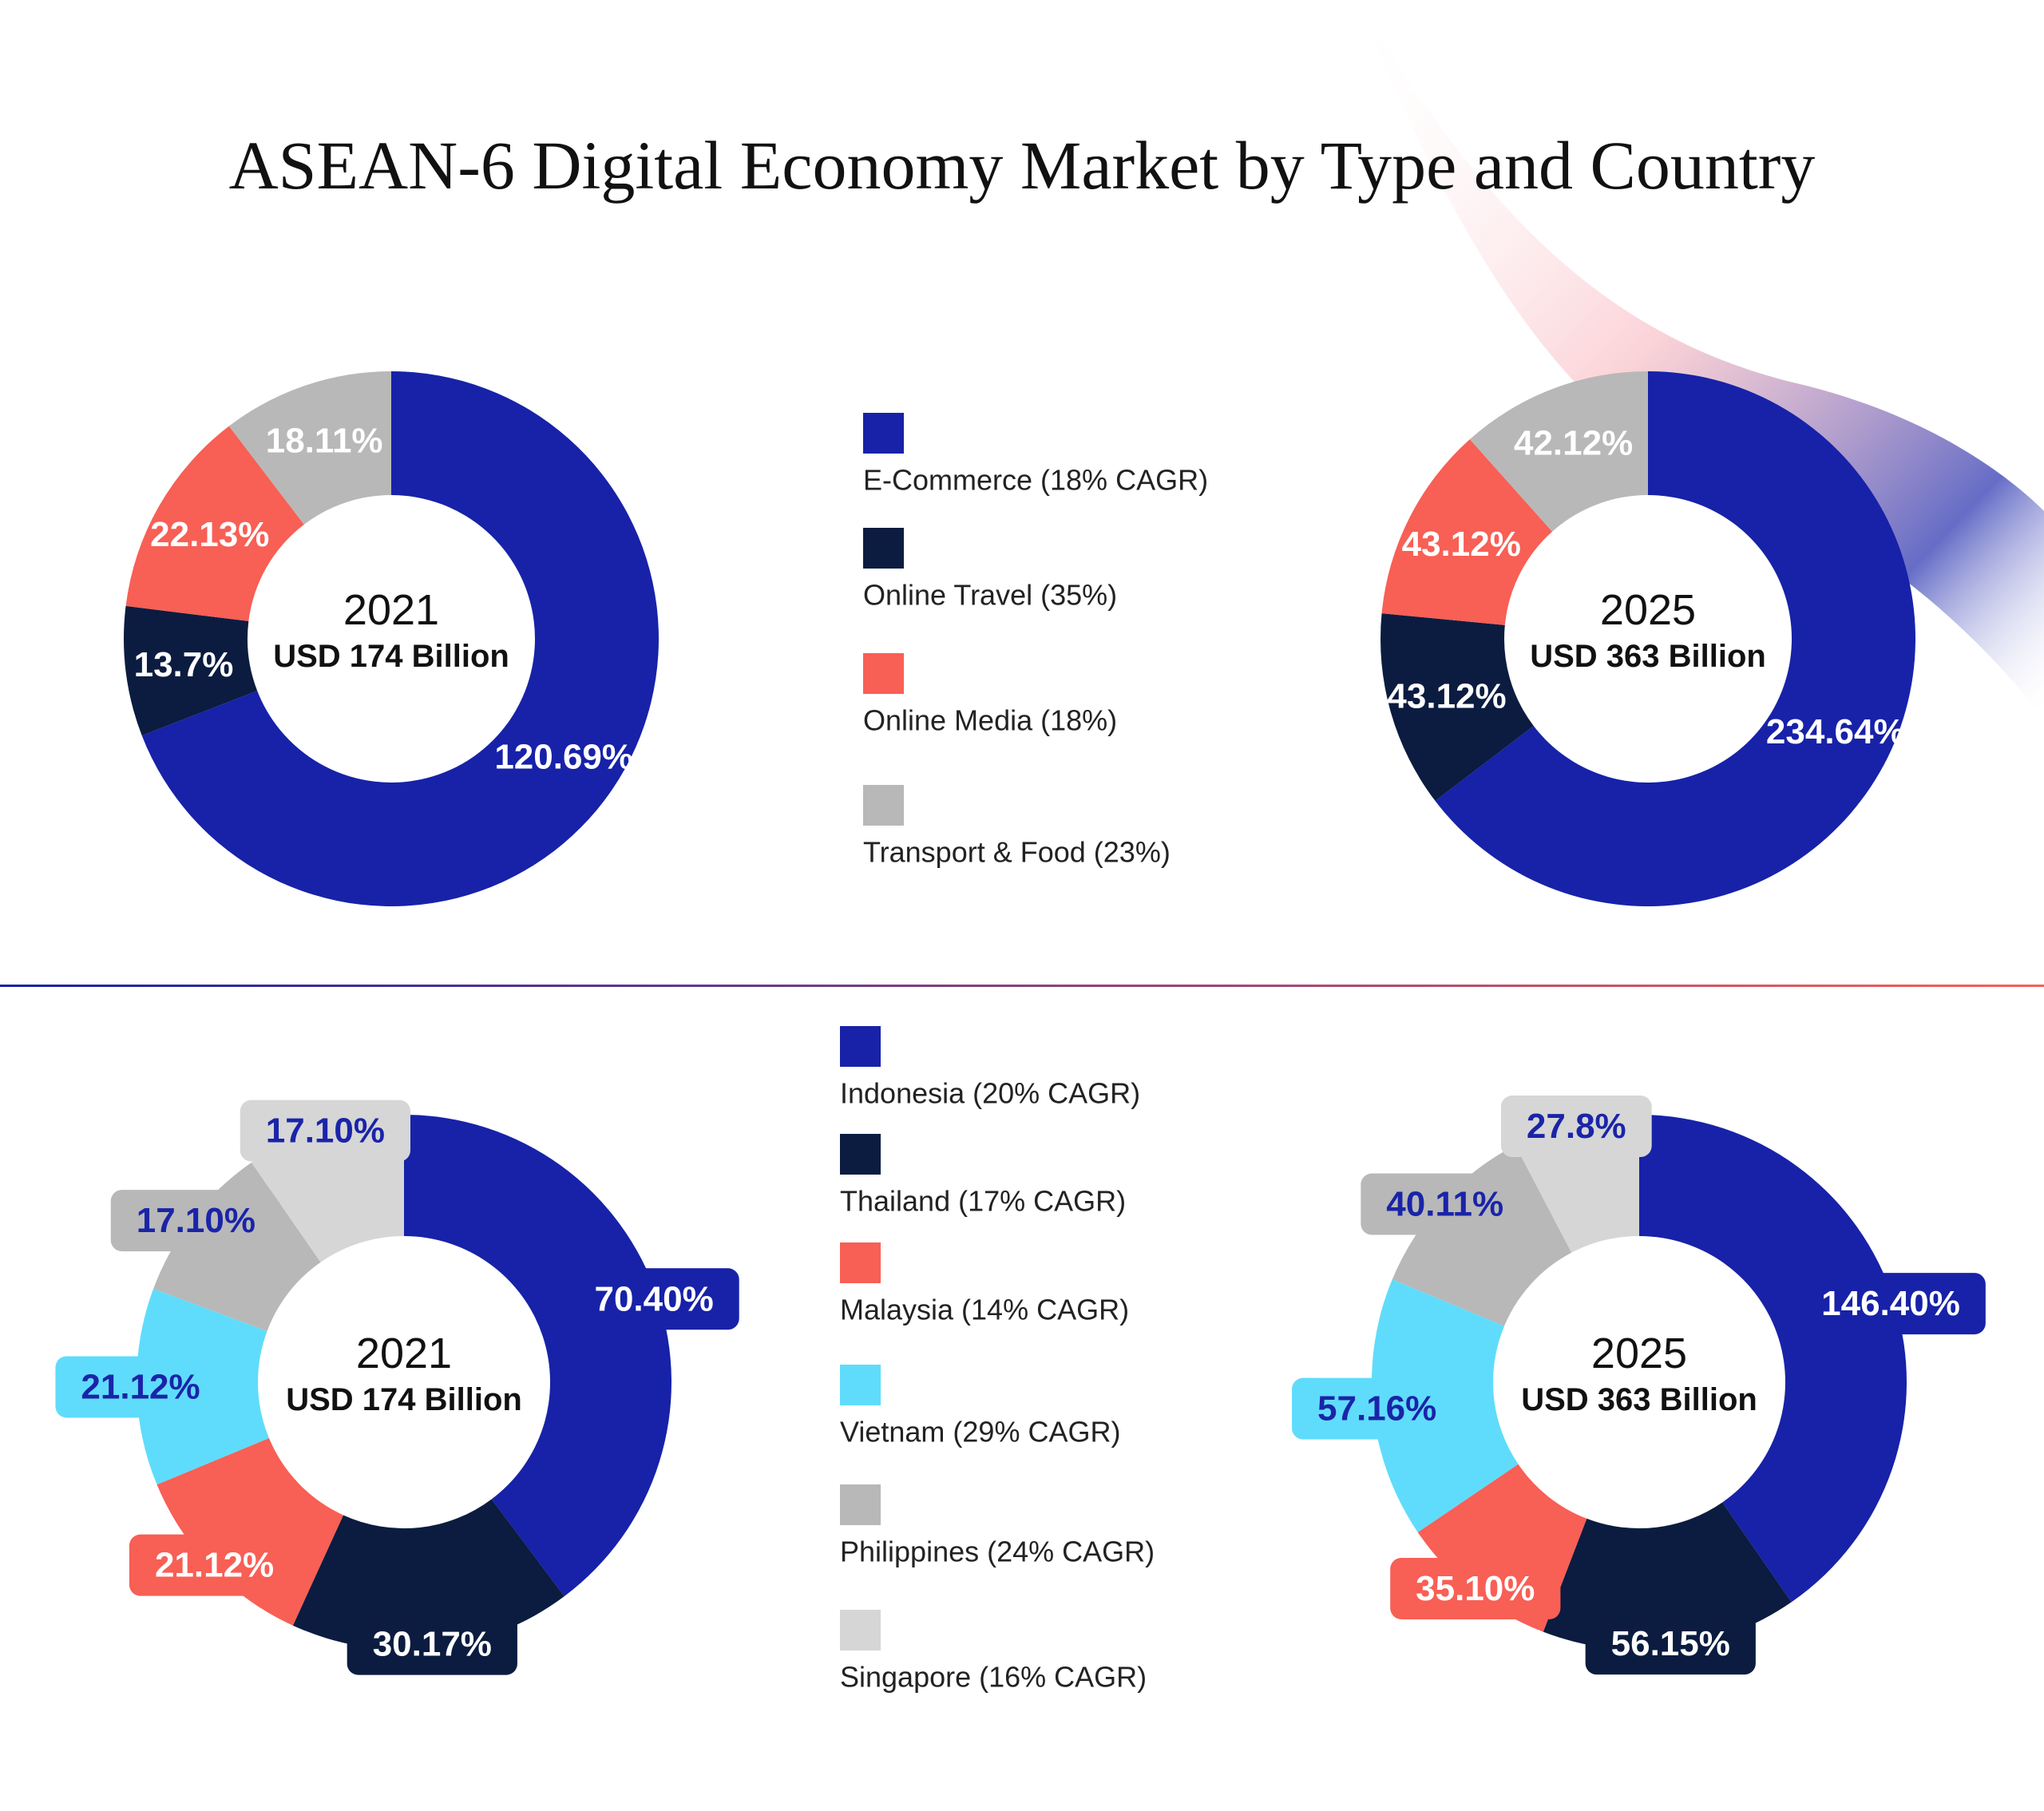  What do you see at coordinates (1035, 480) in the screenshot?
I see `legend-label: E-Commerce (18% CAGR)` at bounding box center [1035, 480].